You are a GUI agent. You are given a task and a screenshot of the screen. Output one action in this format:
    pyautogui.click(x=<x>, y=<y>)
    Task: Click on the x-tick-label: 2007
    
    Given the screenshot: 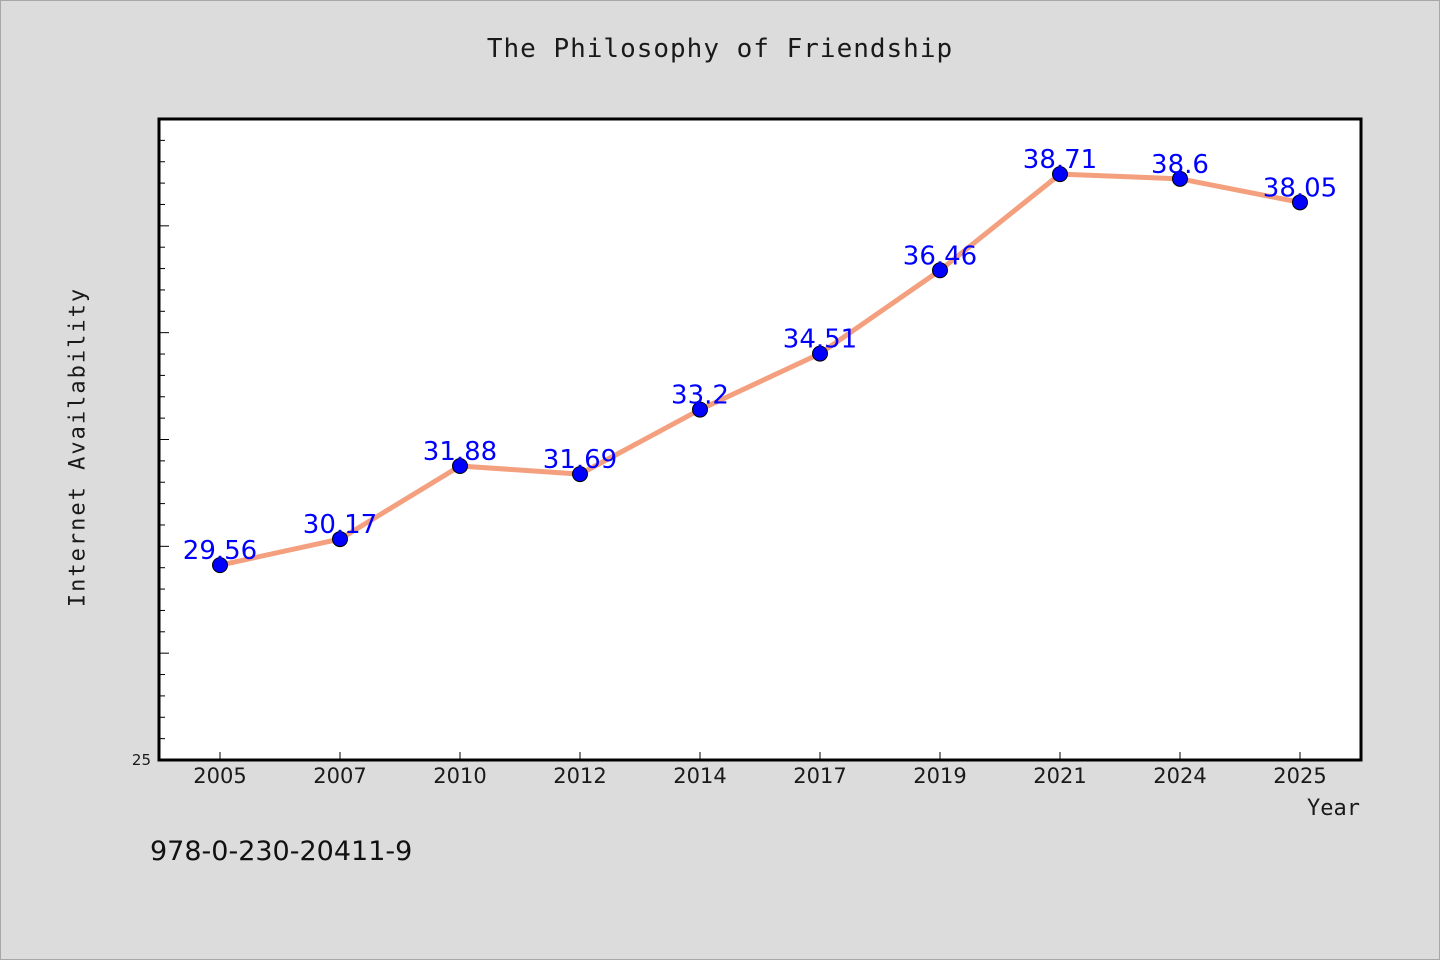 What is the action you would take?
    pyautogui.click(x=339, y=776)
    